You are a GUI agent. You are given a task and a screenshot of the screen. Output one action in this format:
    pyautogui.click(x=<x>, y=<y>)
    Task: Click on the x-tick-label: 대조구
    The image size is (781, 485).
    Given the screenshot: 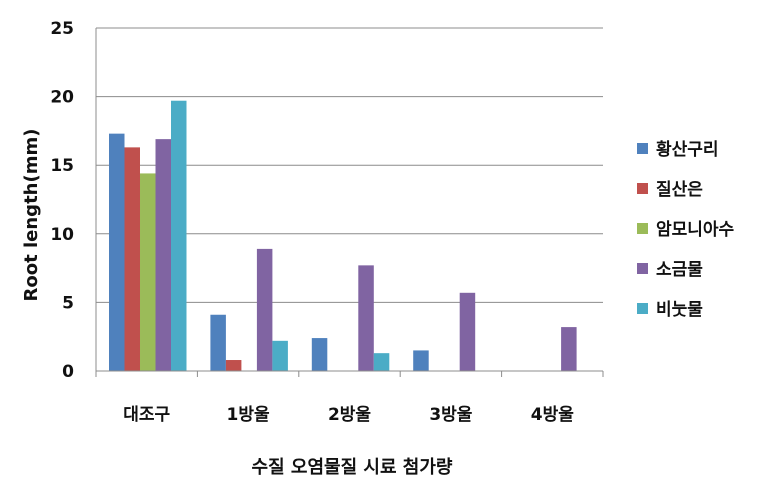 What is the action you would take?
    pyautogui.click(x=146, y=415)
    